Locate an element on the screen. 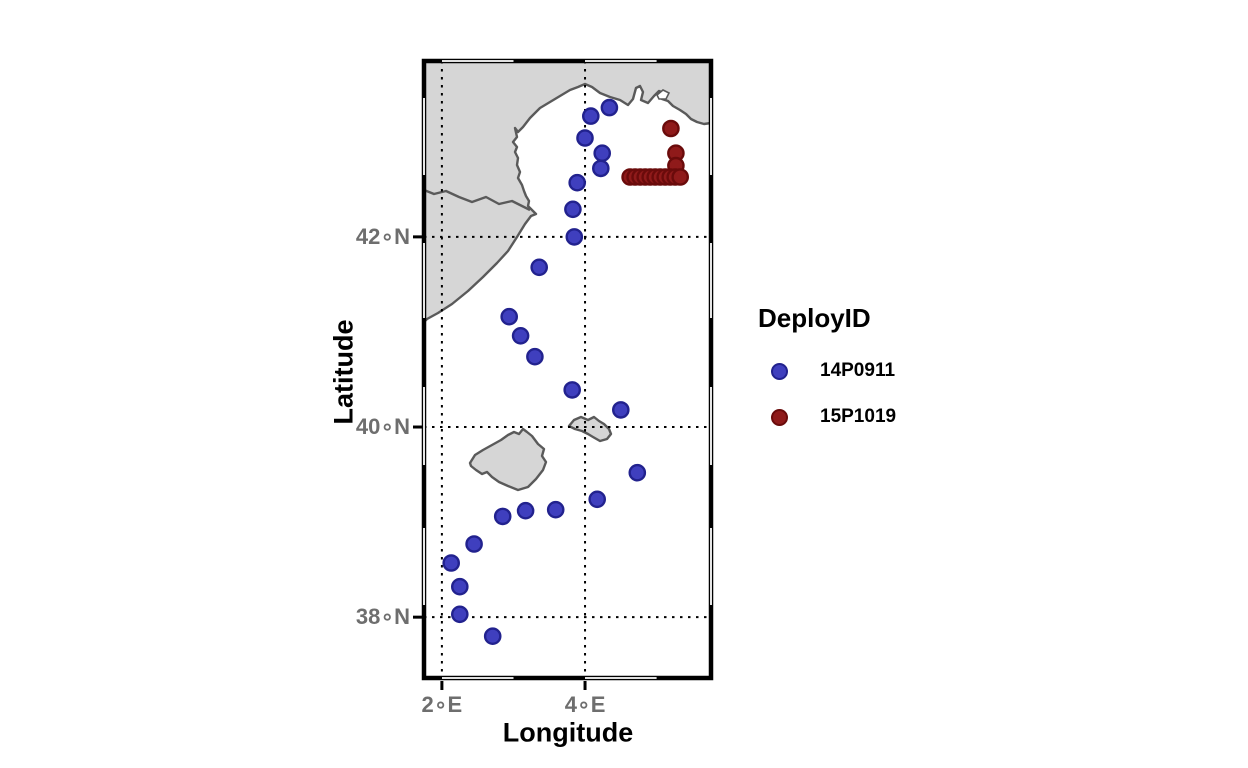 This screenshot has width=1248, height=768. country-border-line is located at coordinates (477, 200).